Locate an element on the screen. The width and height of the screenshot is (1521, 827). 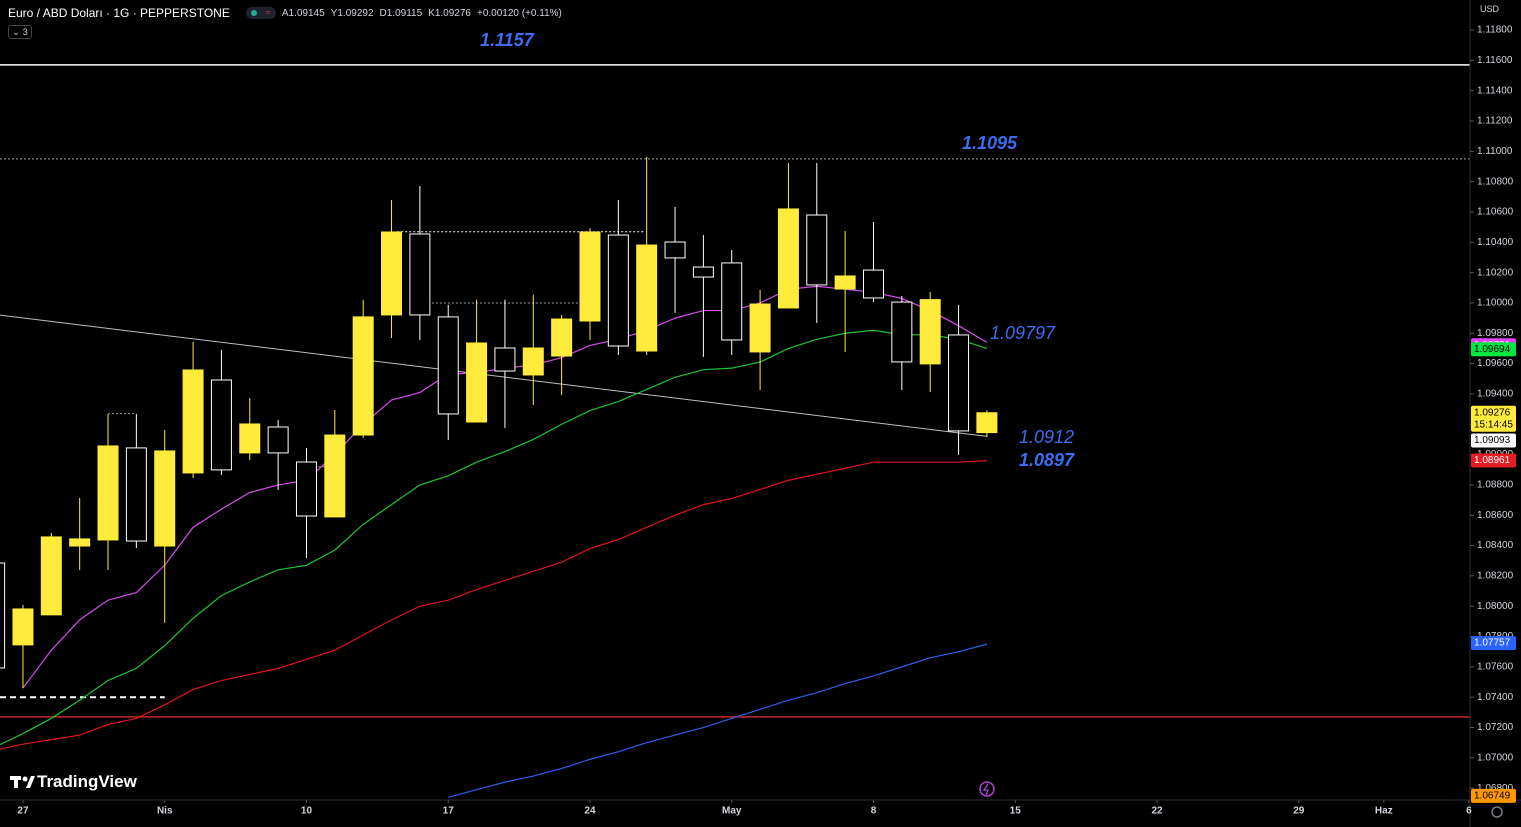
price-label: 1.08961 is located at coordinates (1492, 460).